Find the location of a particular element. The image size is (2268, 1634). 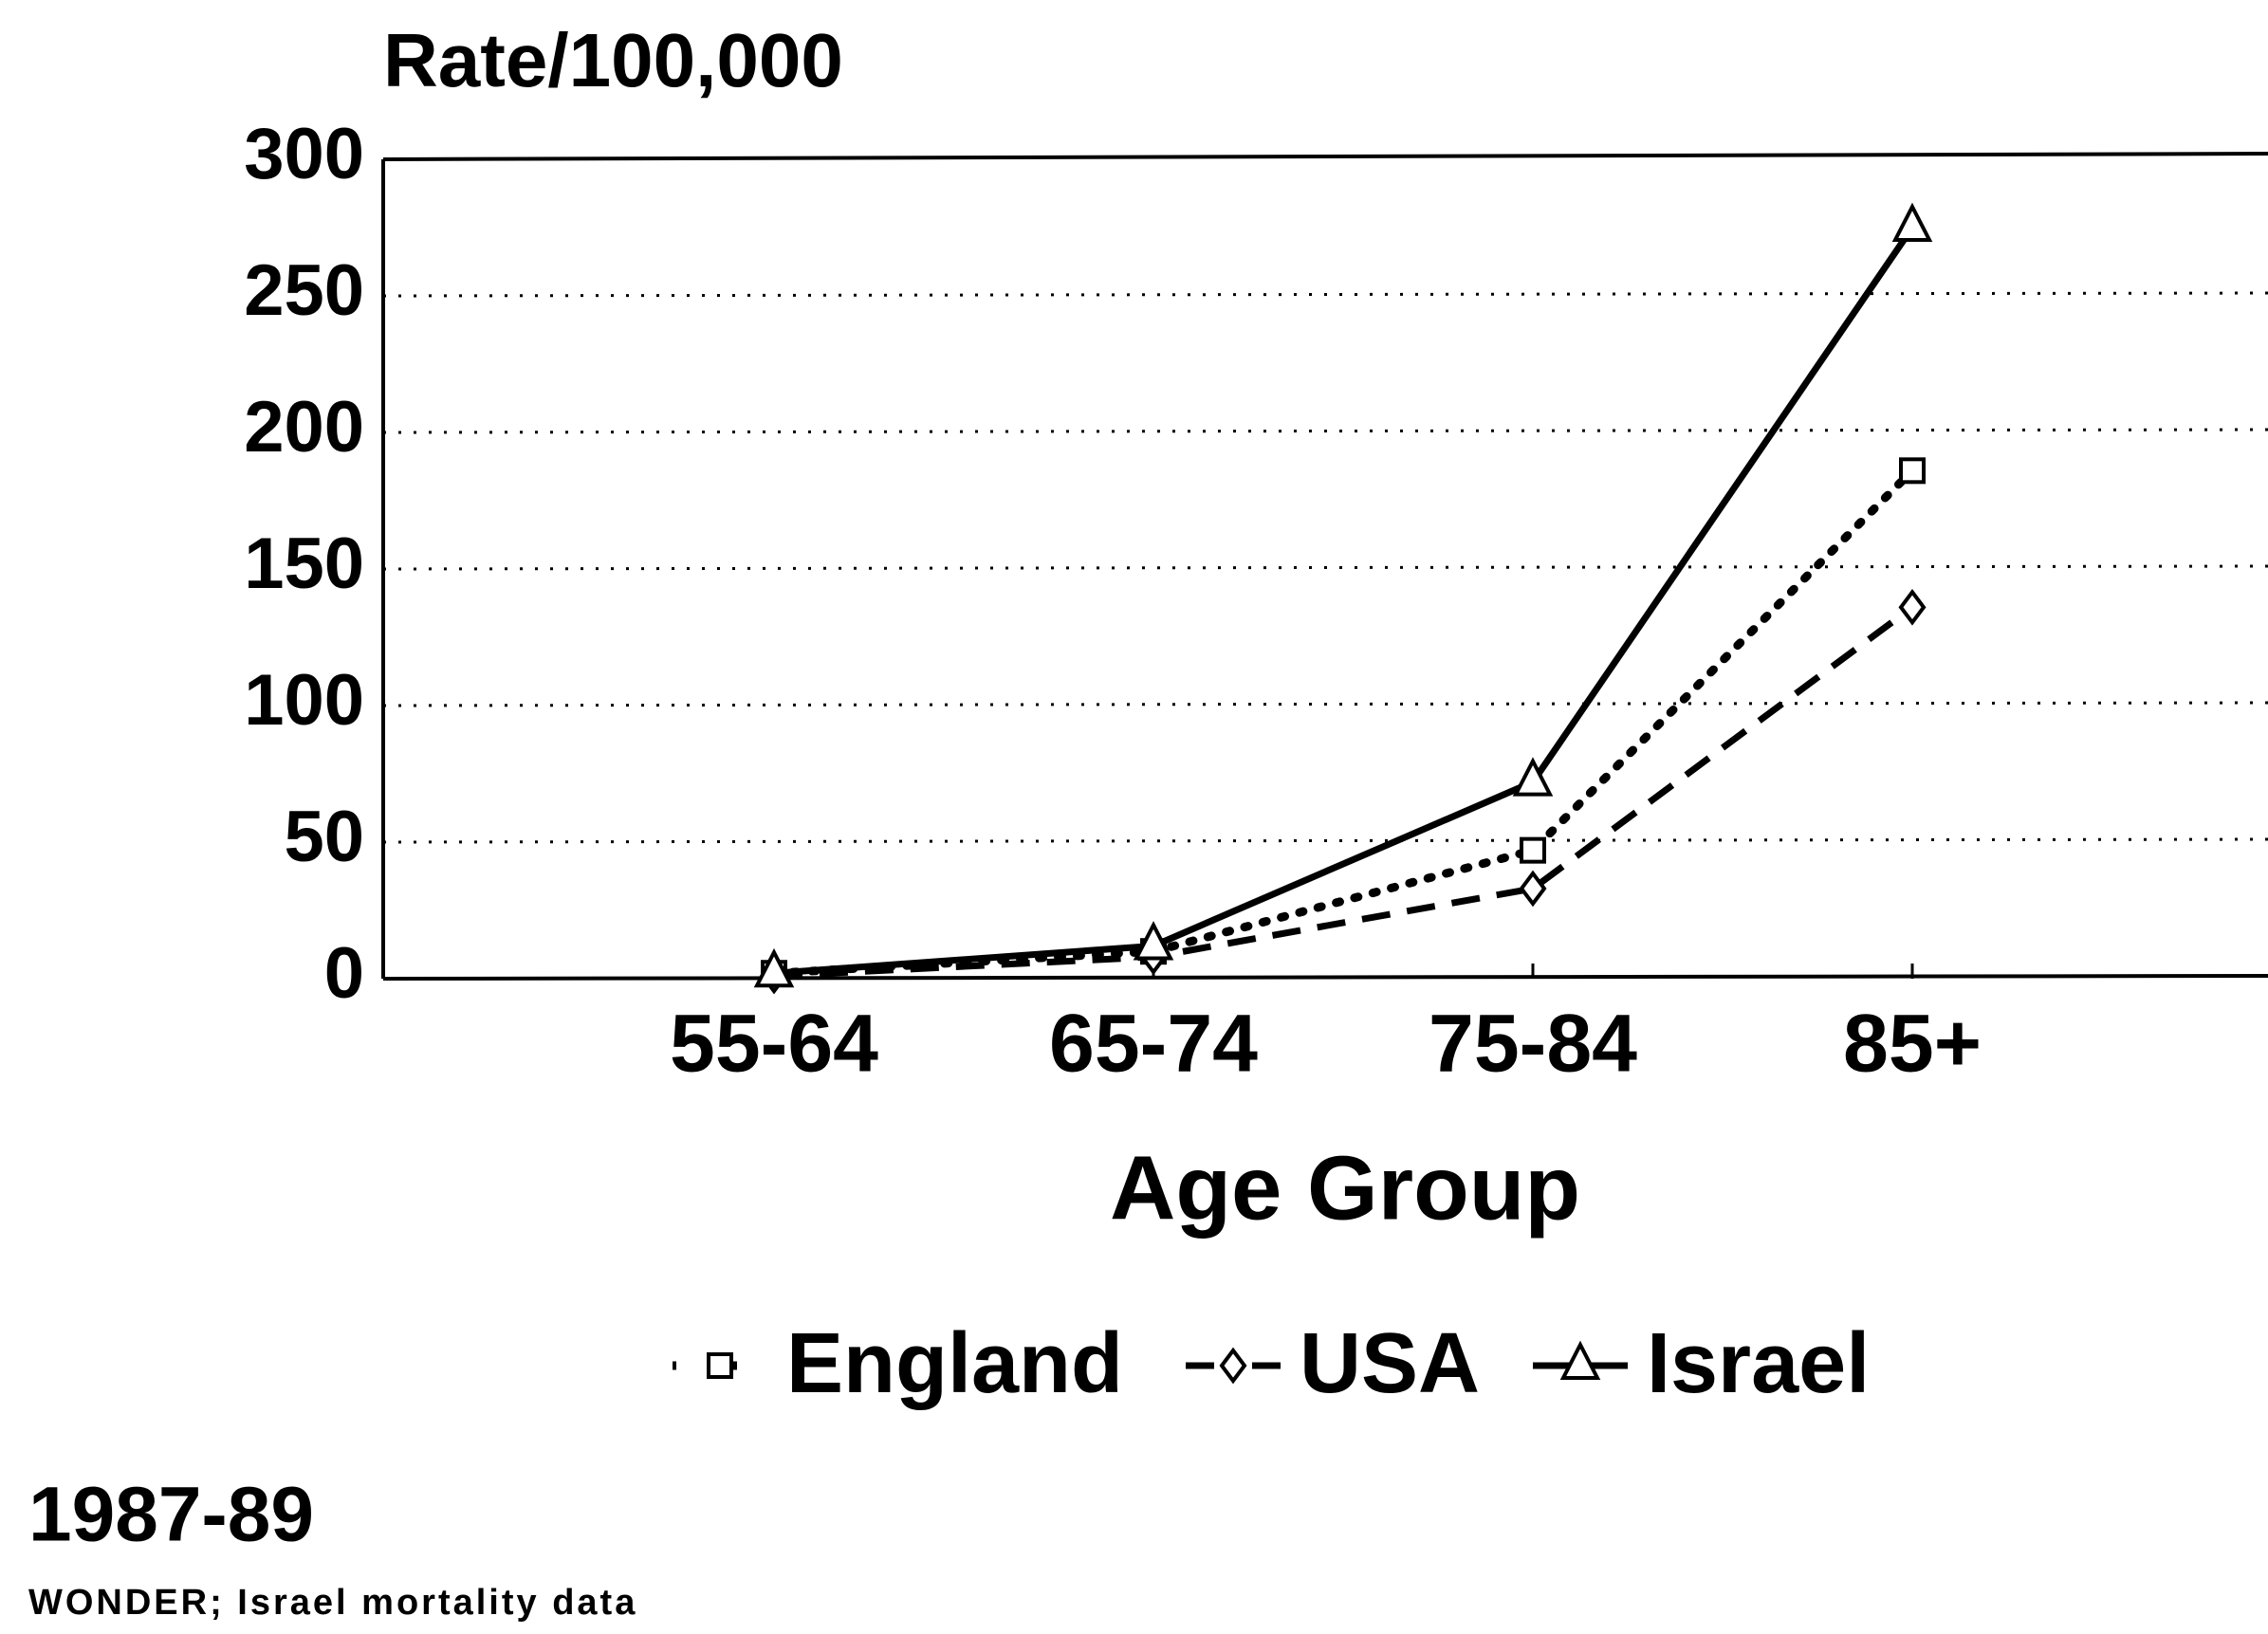

x-tick-label: 75-84 is located at coordinates (1533, 1044).